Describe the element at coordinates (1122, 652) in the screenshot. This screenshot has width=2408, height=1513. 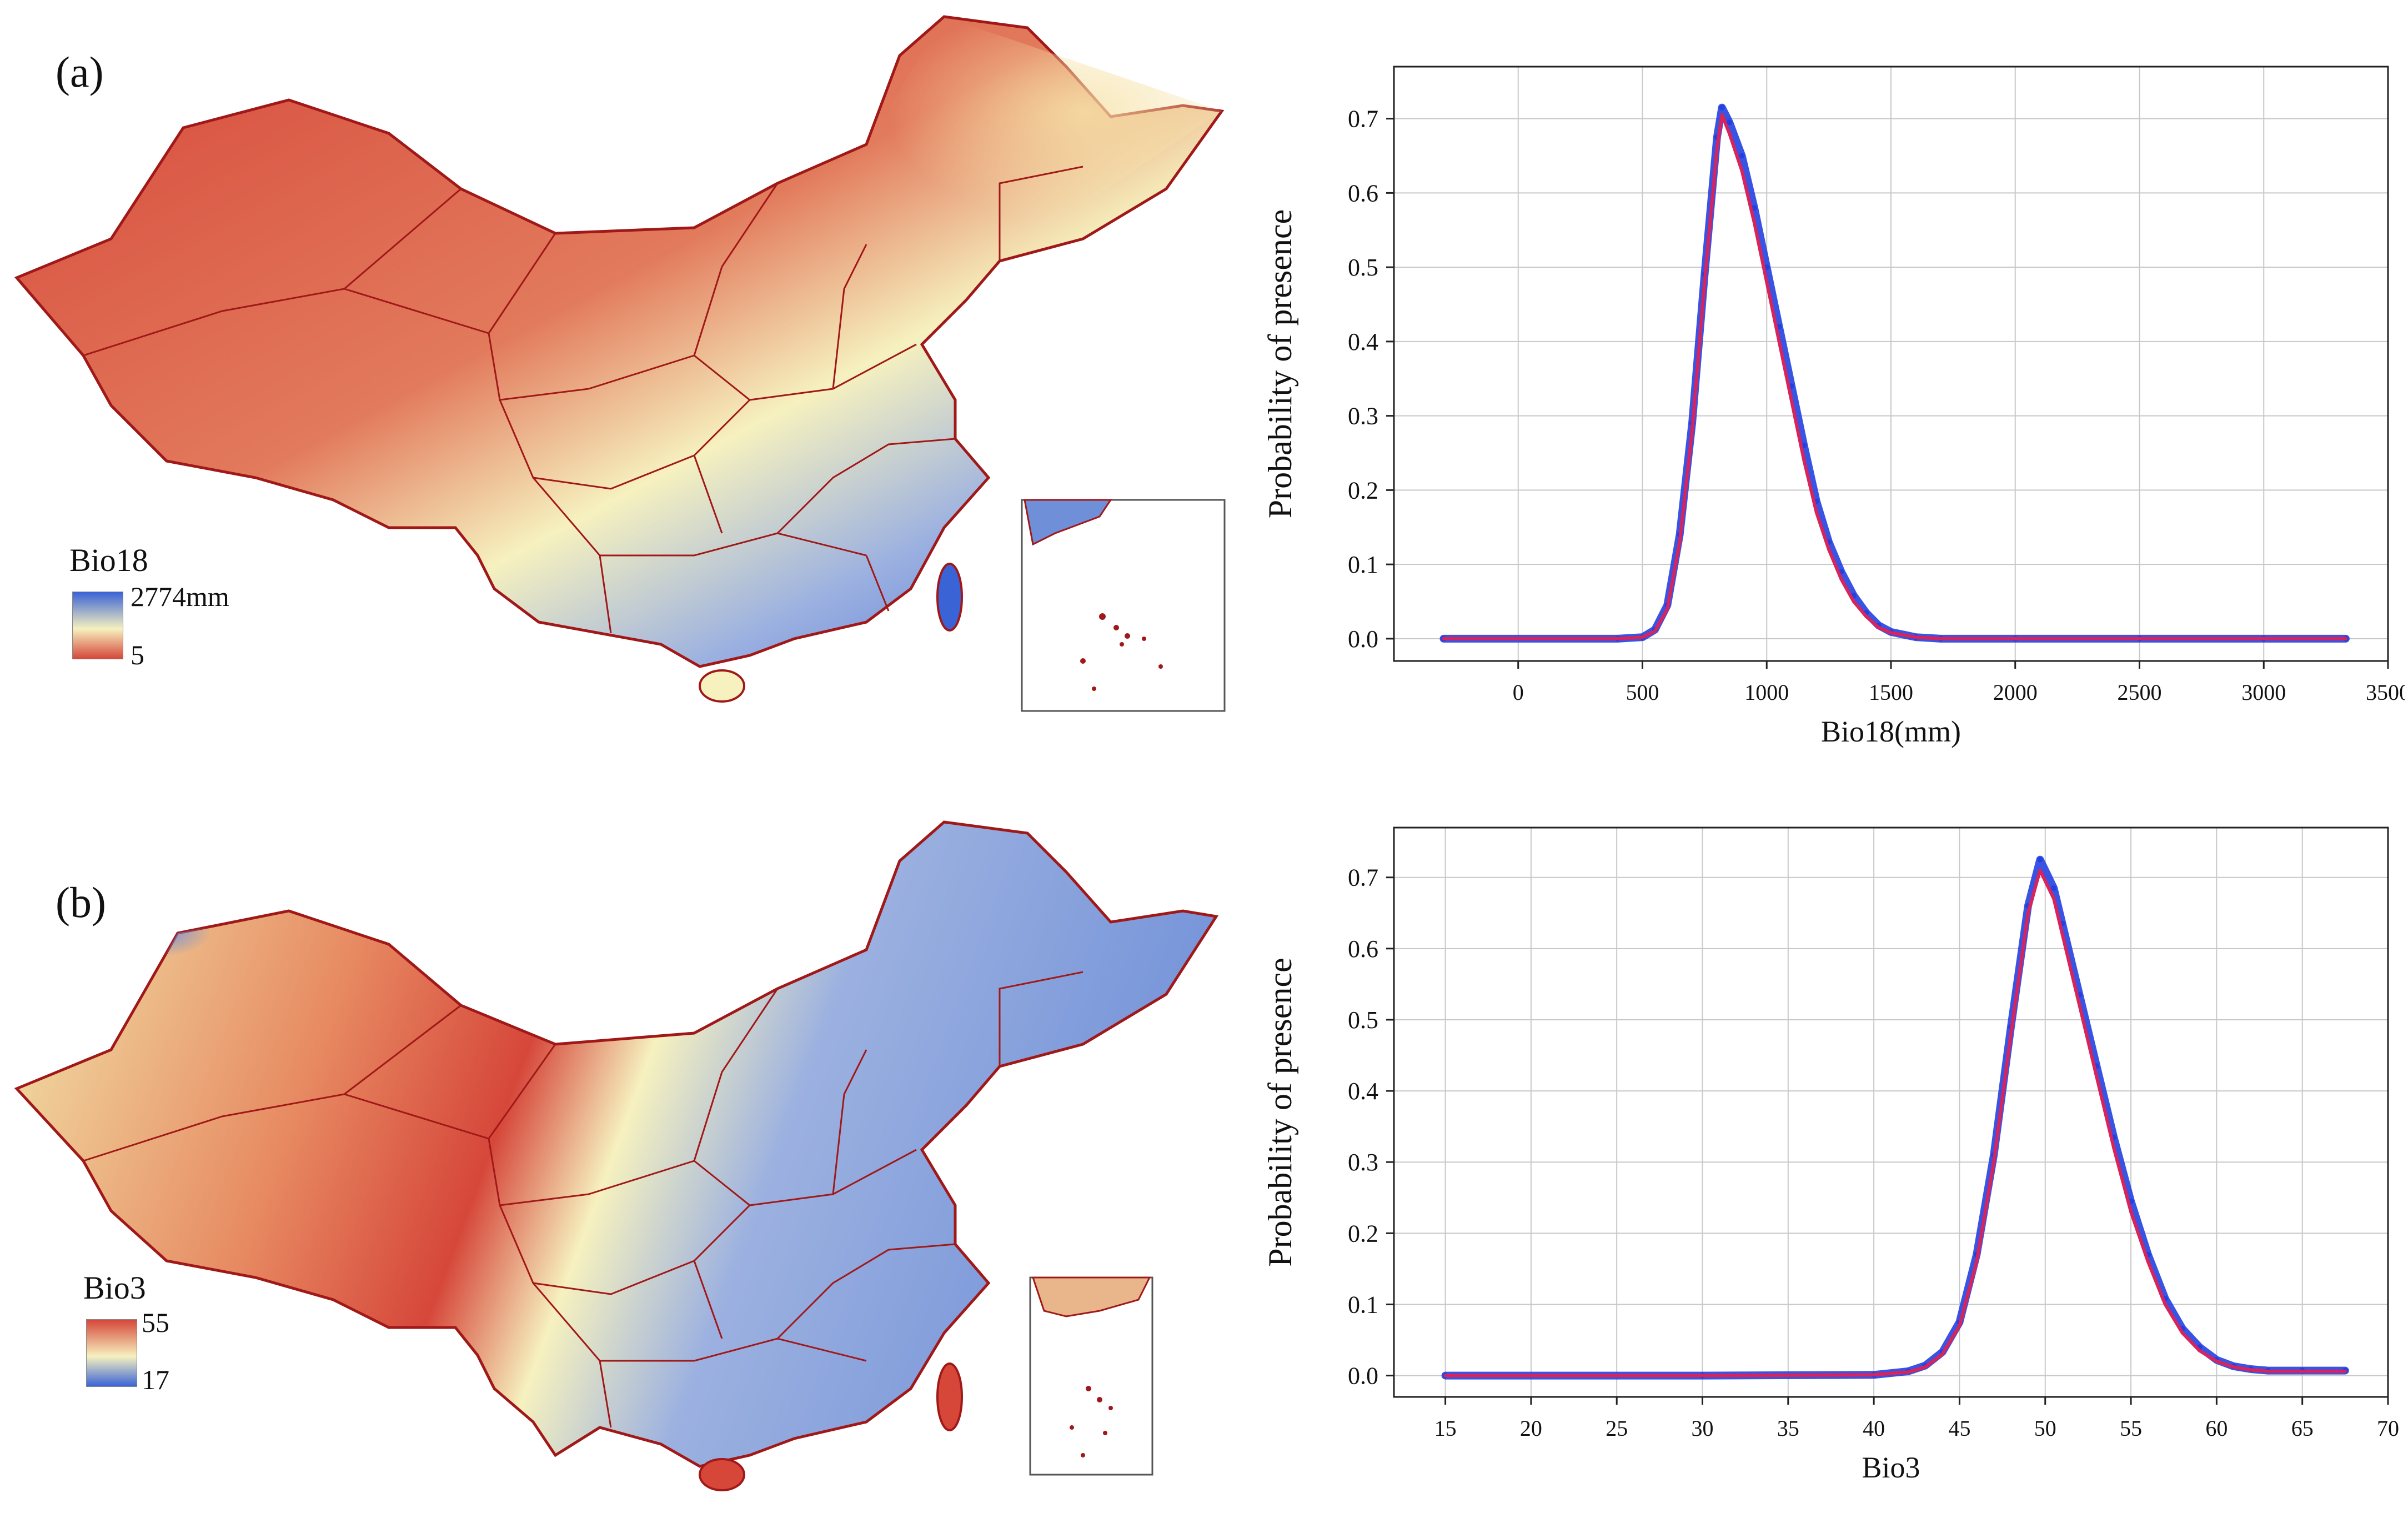
I see `inset-islands-a` at that location.